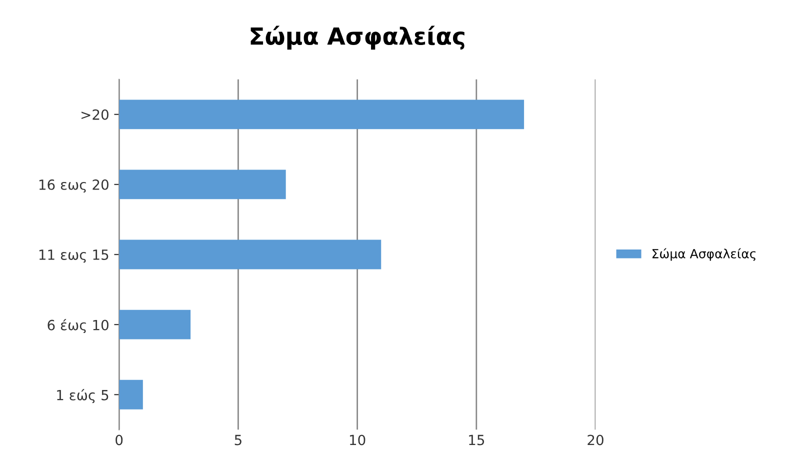  Describe the element at coordinates (476, 440) in the screenshot. I see `x-tick-label: 15` at that location.